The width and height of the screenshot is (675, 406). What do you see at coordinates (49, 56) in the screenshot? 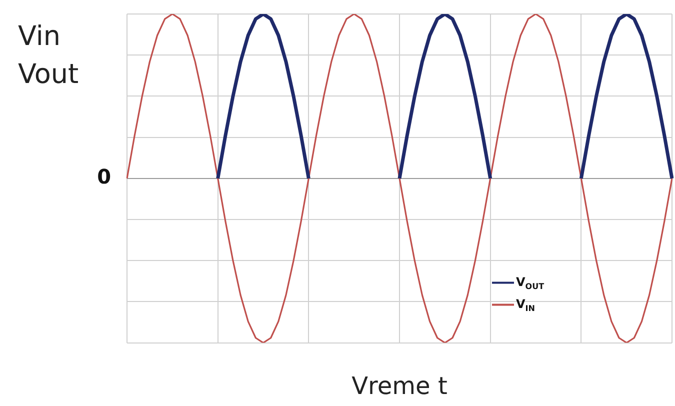
I see `y-axis-title: Vin Vout` at bounding box center [49, 56].